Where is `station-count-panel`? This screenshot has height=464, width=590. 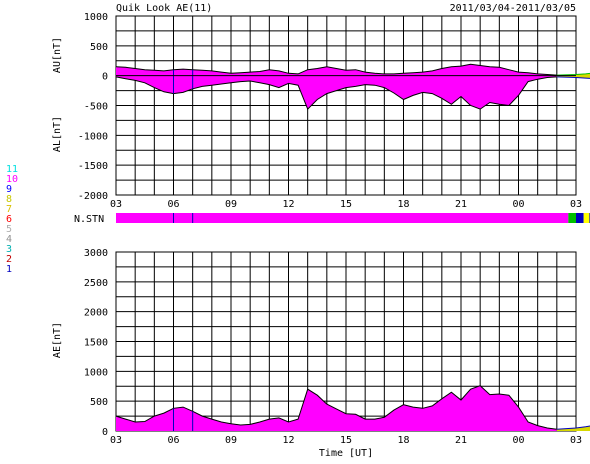
station-count-panel is located at coordinates (353, 218).